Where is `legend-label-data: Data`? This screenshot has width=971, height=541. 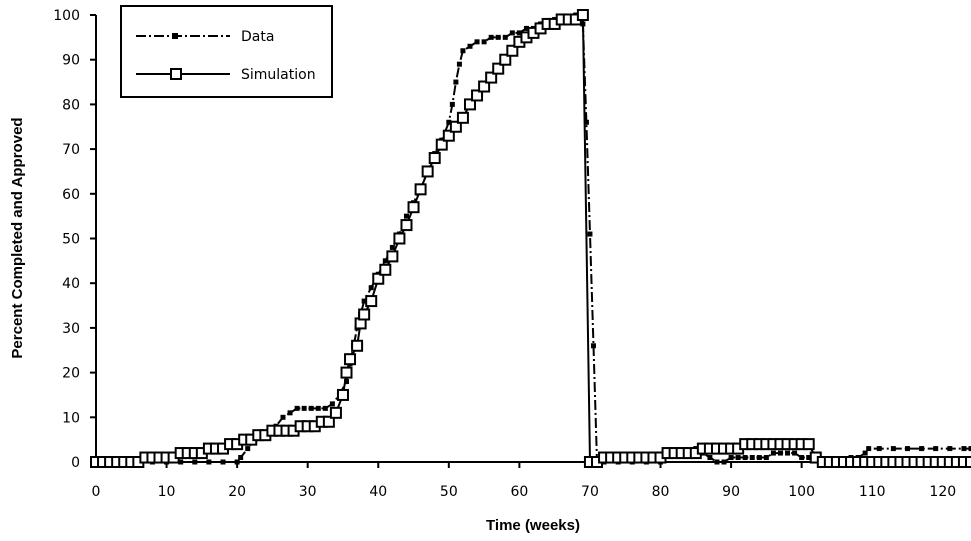 legend-label-data: Data is located at coordinates (257, 37).